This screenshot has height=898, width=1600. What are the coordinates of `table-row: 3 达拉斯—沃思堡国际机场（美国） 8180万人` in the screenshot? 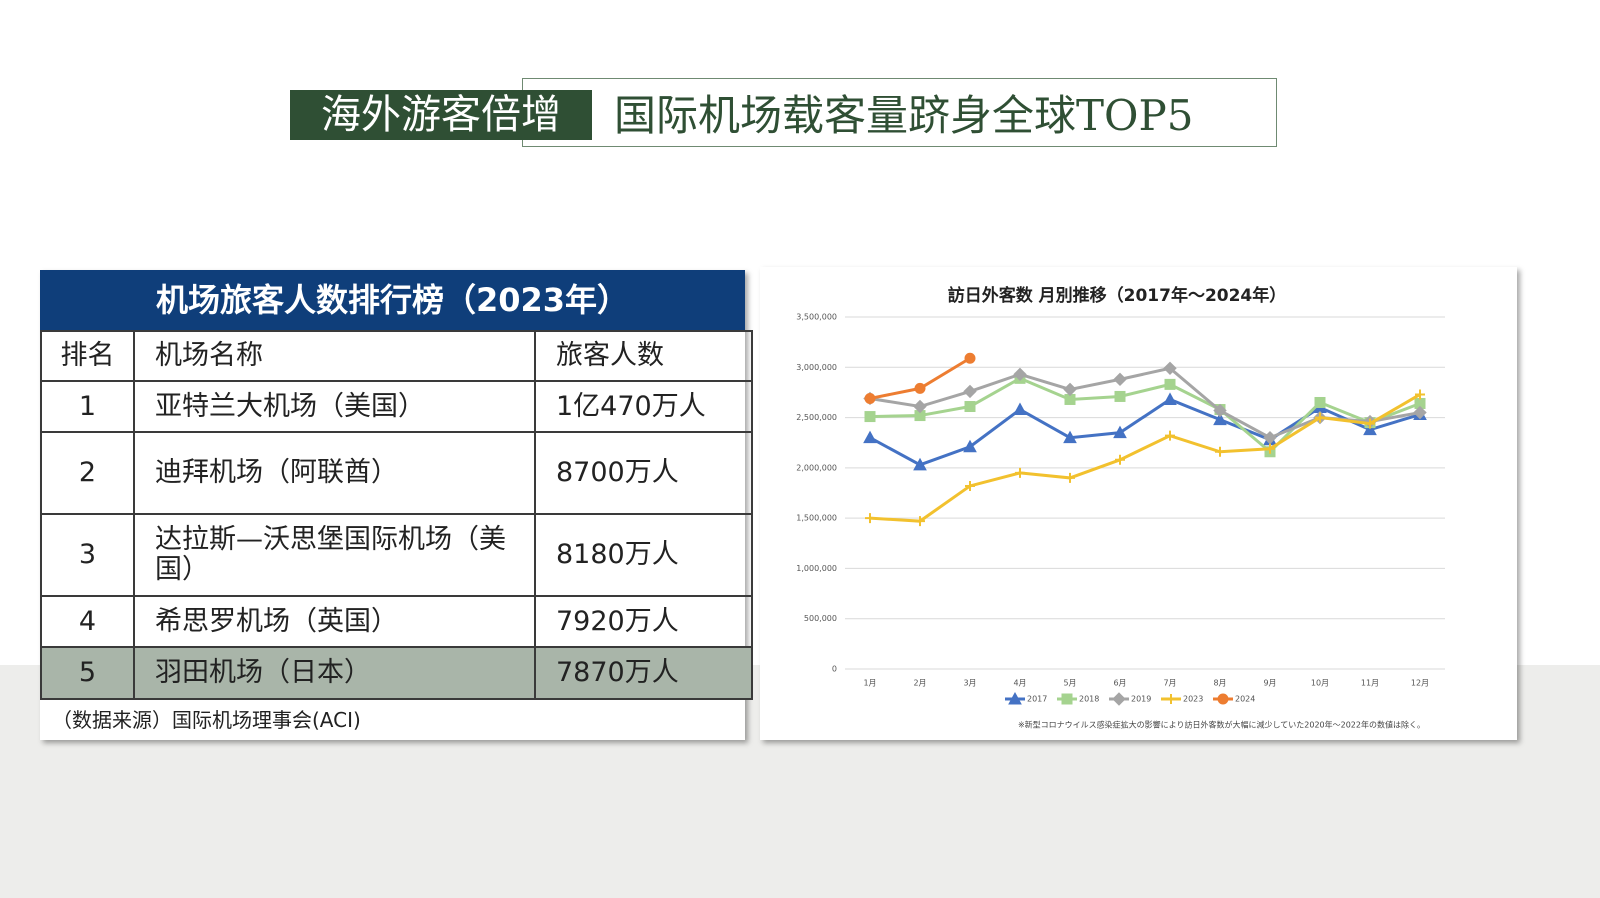 It's located at (396, 555).